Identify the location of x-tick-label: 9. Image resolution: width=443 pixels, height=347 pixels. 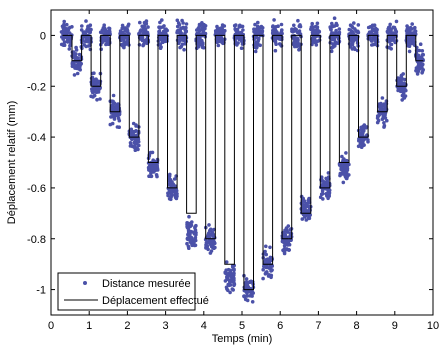
(395, 326).